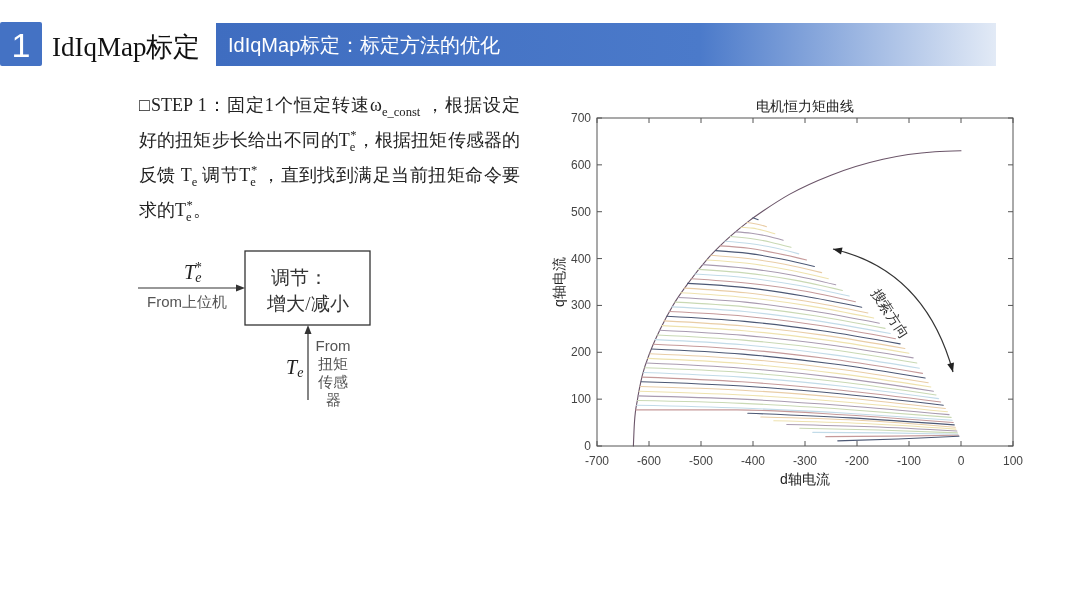  I want to click on text: From扭矩传感器, so click(333, 373).